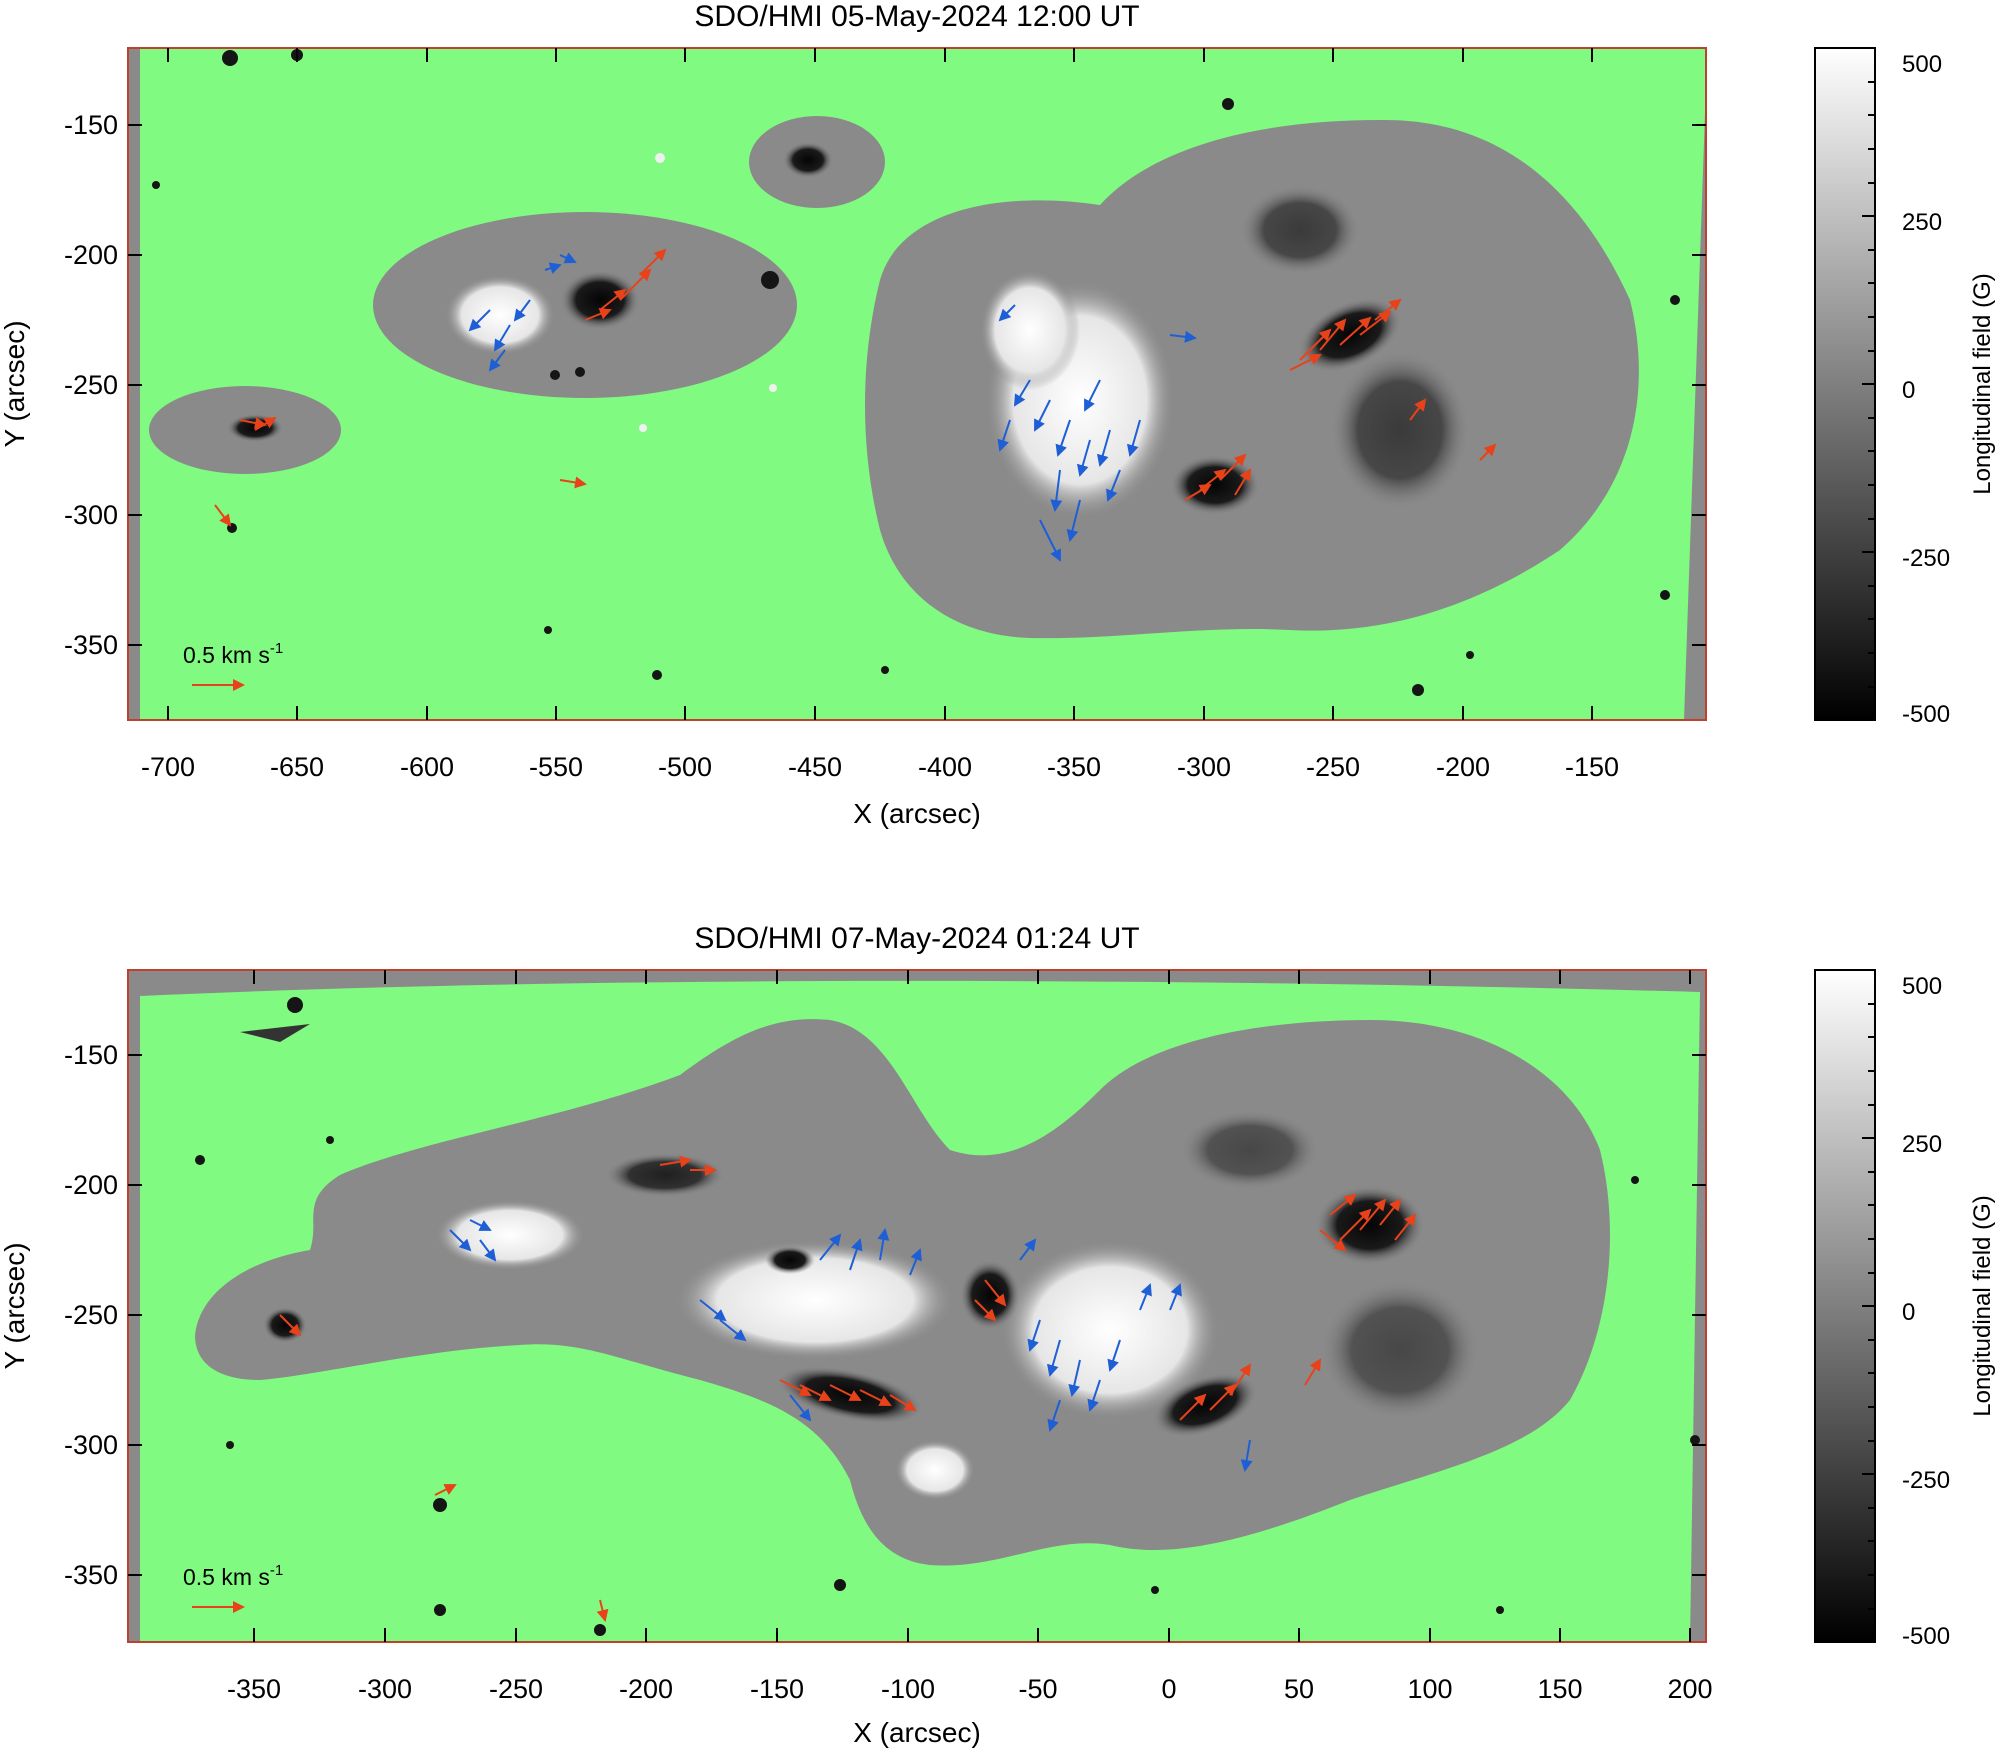 The width and height of the screenshot is (2000, 1755). I want to click on panel-2-cbar-tick: -500, so click(1926, 1636).